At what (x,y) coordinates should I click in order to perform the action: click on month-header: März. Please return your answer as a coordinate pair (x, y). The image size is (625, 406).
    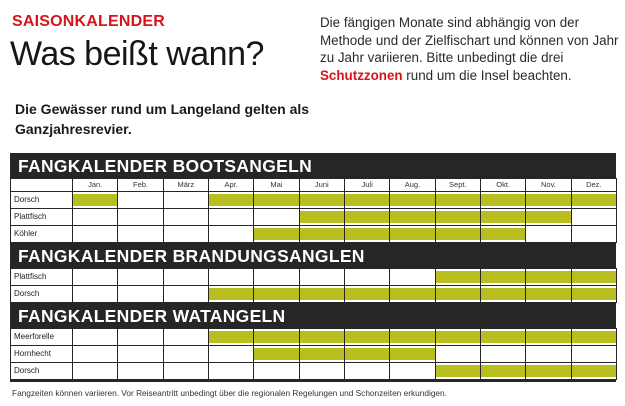
    Looking at the image, I should click on (185, 185).